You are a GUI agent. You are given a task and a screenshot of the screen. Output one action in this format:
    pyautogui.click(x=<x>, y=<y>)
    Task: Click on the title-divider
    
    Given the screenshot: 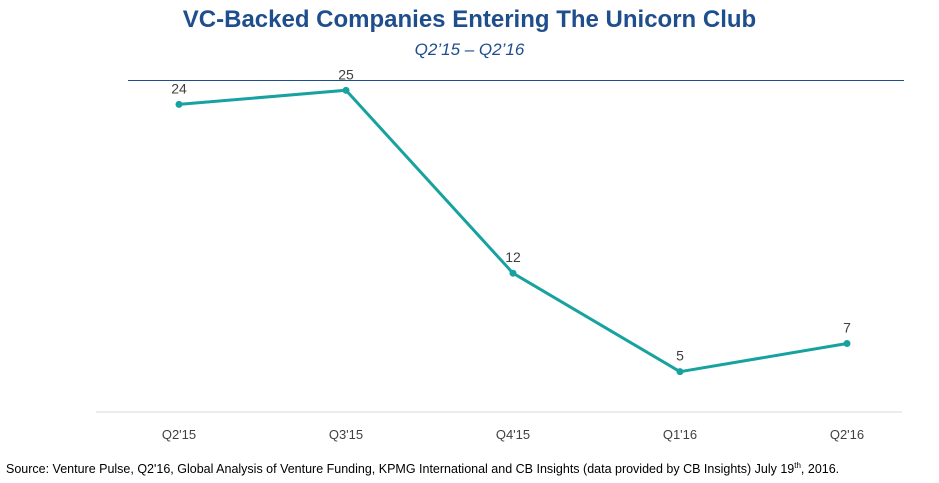 What is the action you would take?
    pyautogui.click(x=516, y=80)
    